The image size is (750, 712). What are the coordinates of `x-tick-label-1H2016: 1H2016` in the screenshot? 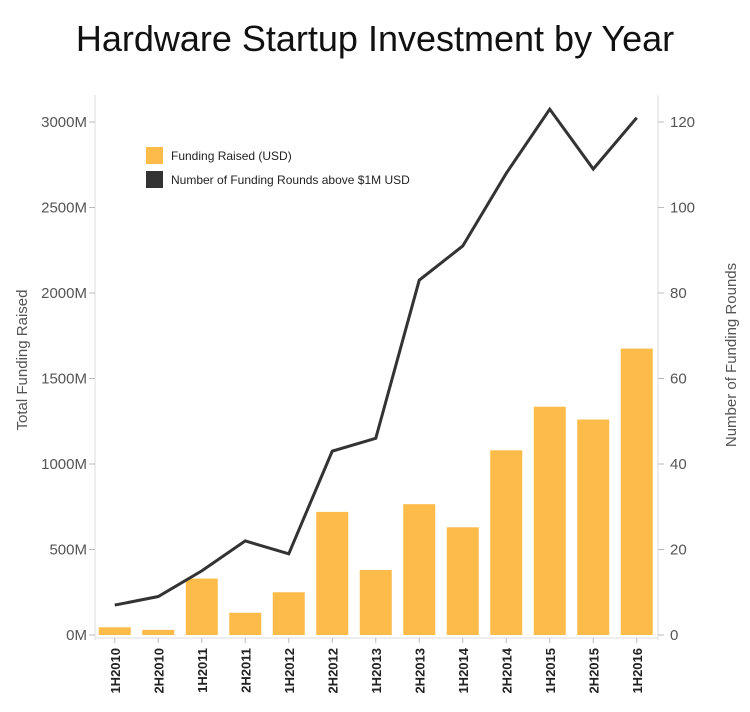 It's located at (637, 671).